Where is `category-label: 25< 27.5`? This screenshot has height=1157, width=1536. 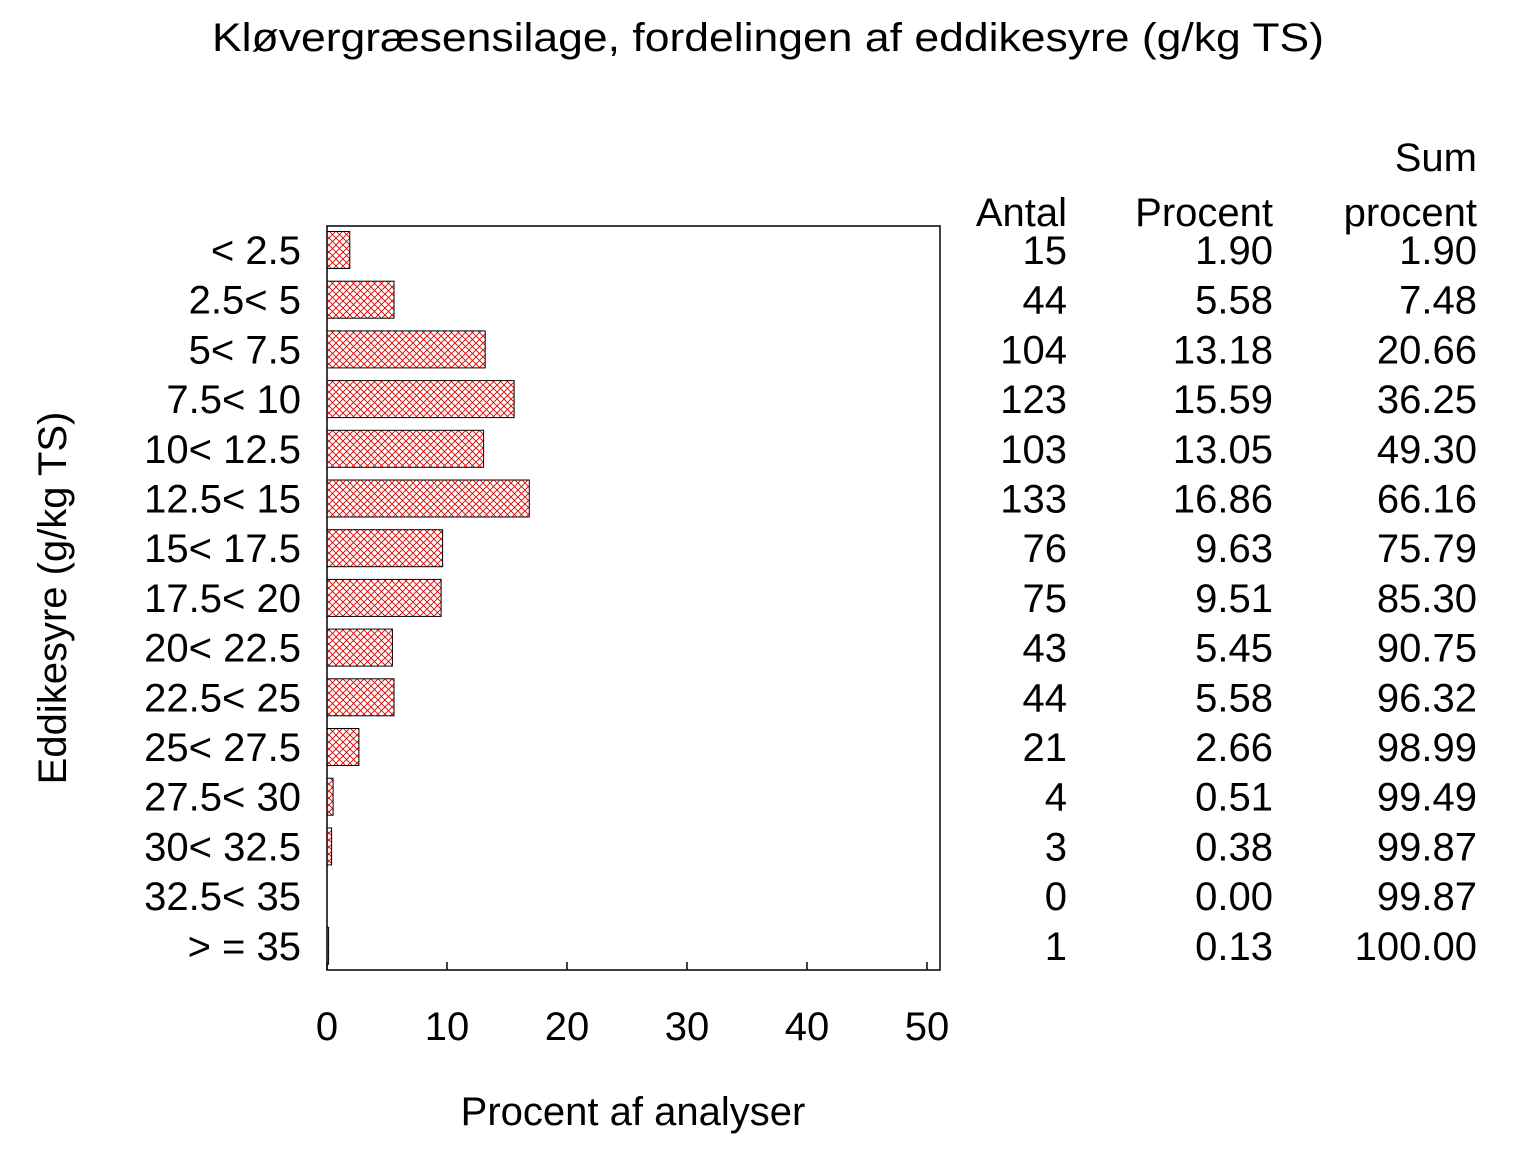 category-label: 25< 27.5 is located at coordinates (222, 748).